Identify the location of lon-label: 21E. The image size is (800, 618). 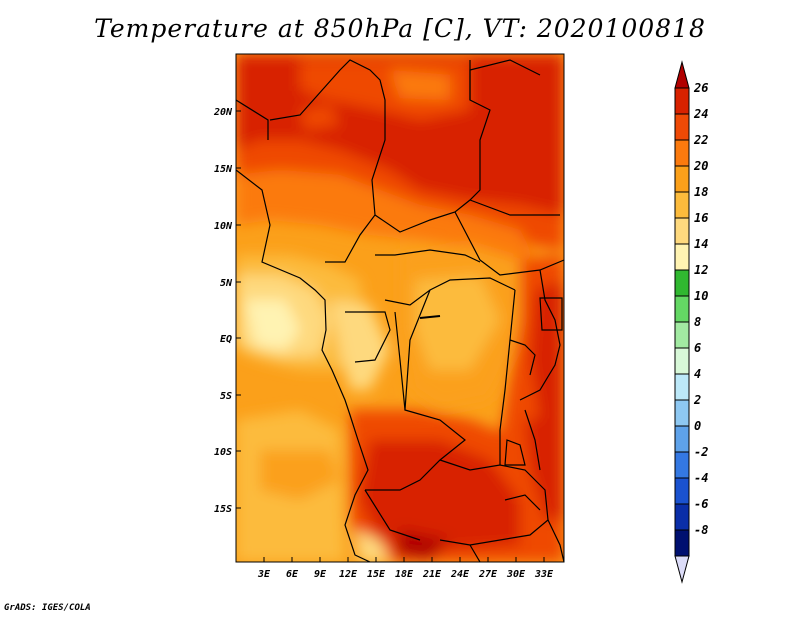
(432, 574).